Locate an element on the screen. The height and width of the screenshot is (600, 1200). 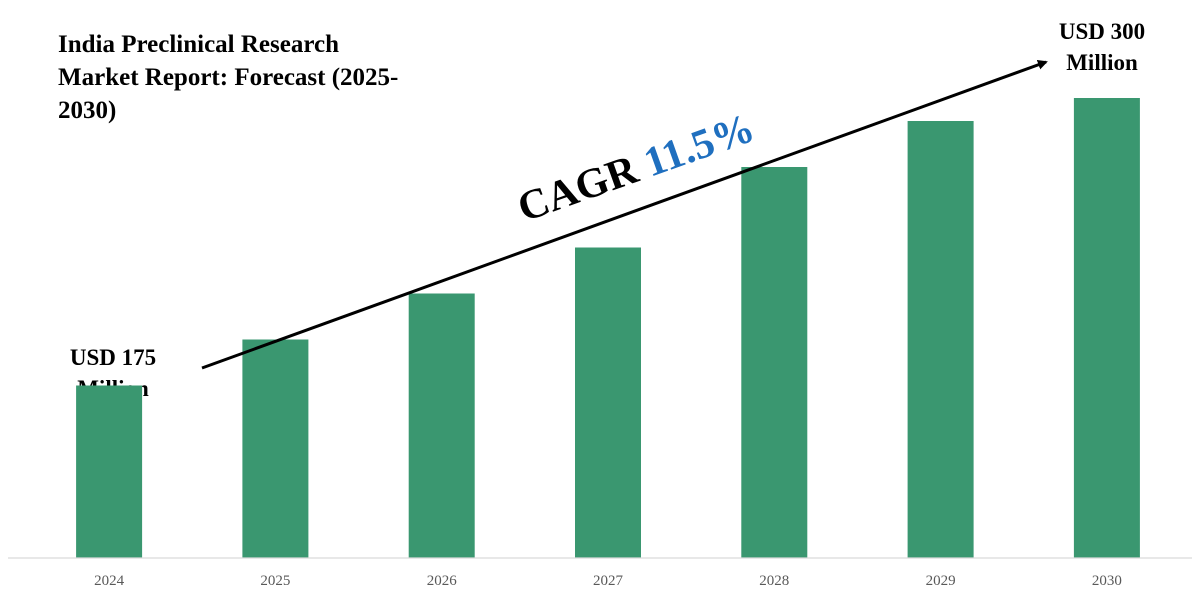
x-tick-labels: 2024 2025 2026 2027 2028 2029 2030 is located at coordinates (608, 581).